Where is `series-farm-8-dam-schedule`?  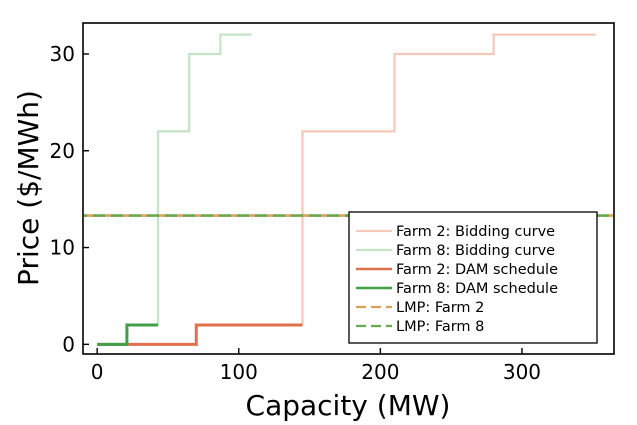 series-farm-8-dam-schedule is located at coordinates (128, 334).